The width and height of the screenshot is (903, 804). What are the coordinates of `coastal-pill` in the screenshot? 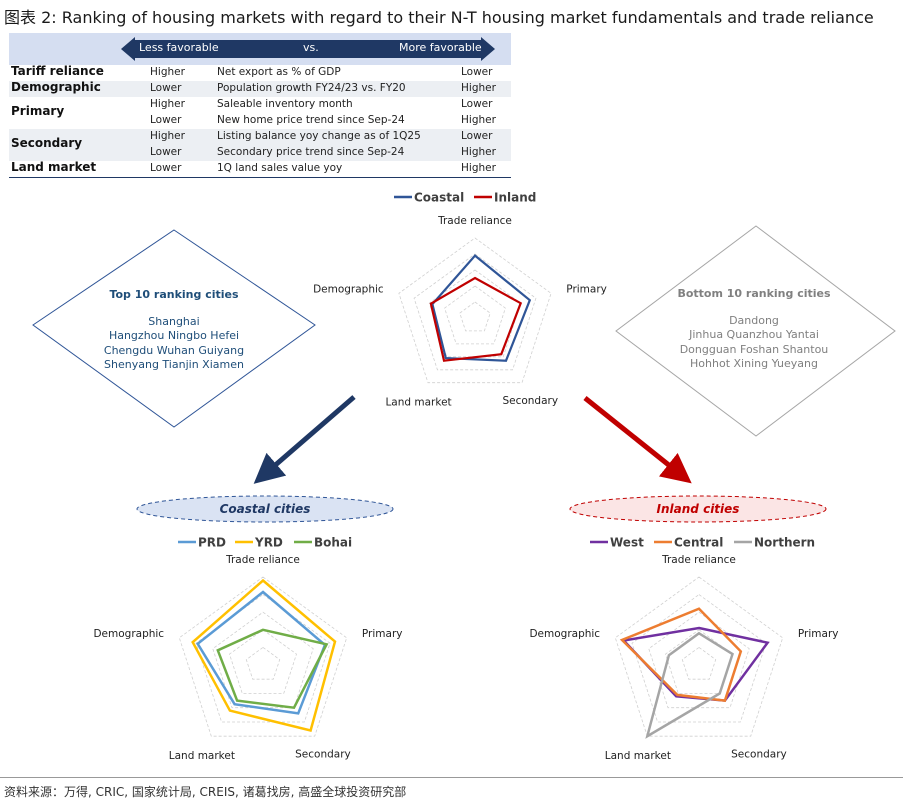 It's located at (265, 509).